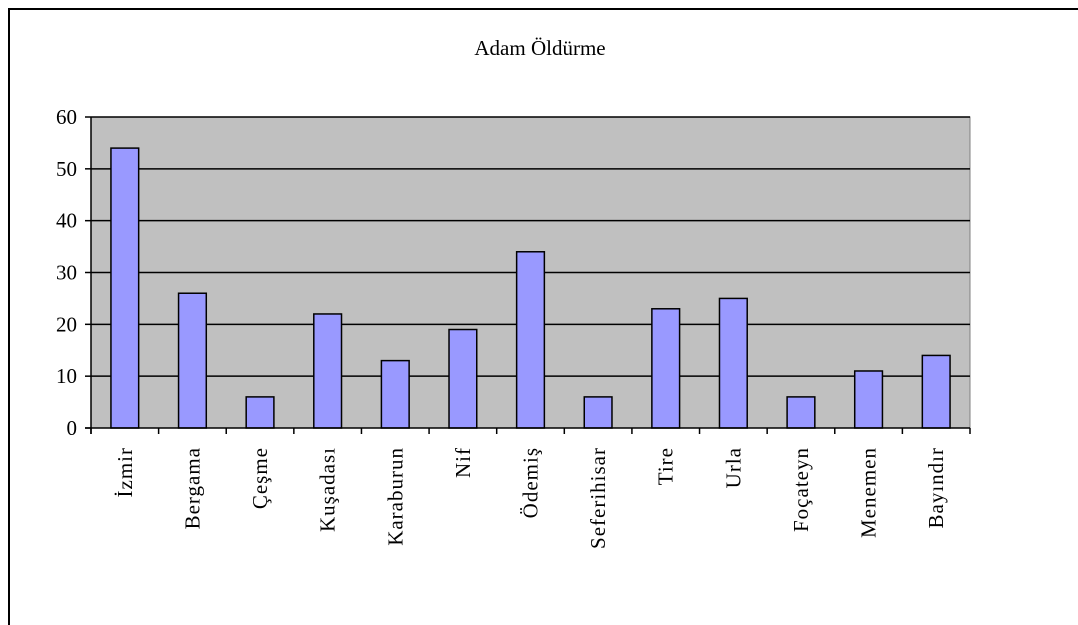 The height and width of the screenshot is (625, 1078). Describe the element at coordinates (192, 488) in the screenshot. I see `x-tick-label: Bergama` at that location.